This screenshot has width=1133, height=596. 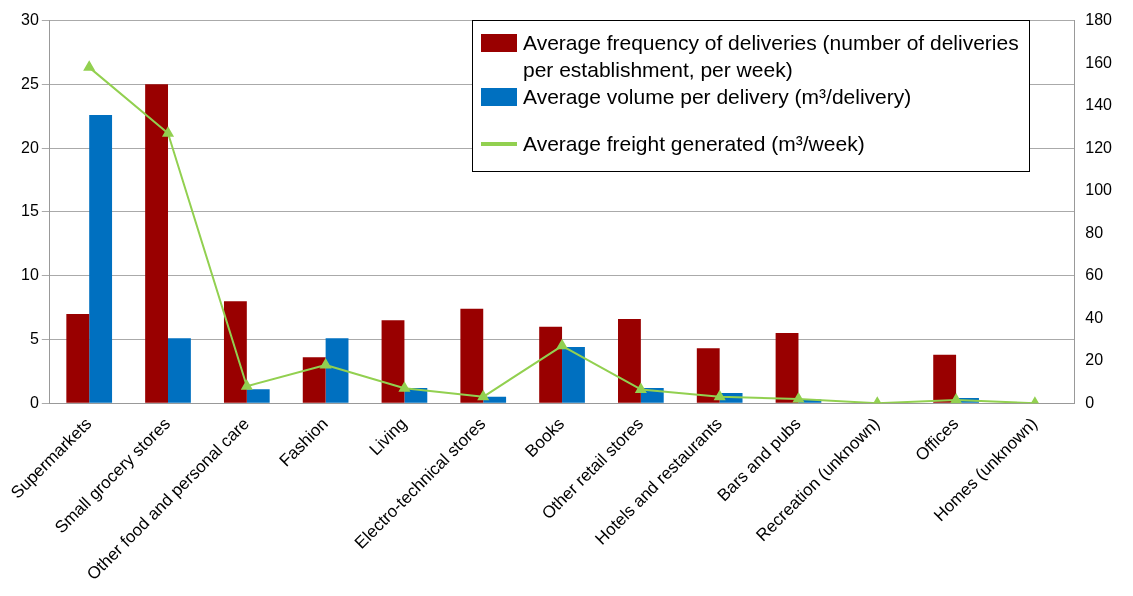 What do you see at coordinates (771, 56) in the screenshot?
I see `legend-label: Average frequency of deliveries (number of deliveries per establishment, per week)` at bounding box center [771, 56].